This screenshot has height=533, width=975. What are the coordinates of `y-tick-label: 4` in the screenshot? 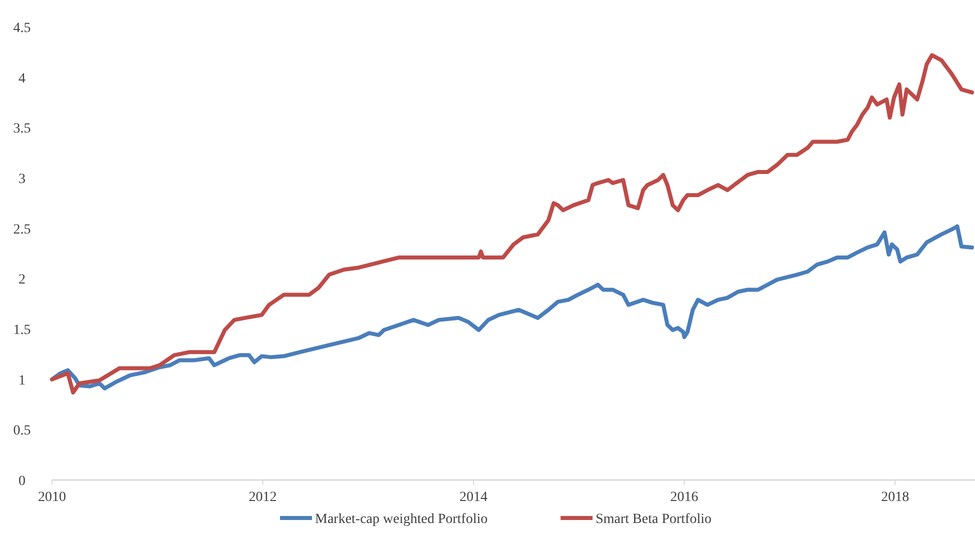 It's located at (22, 78).